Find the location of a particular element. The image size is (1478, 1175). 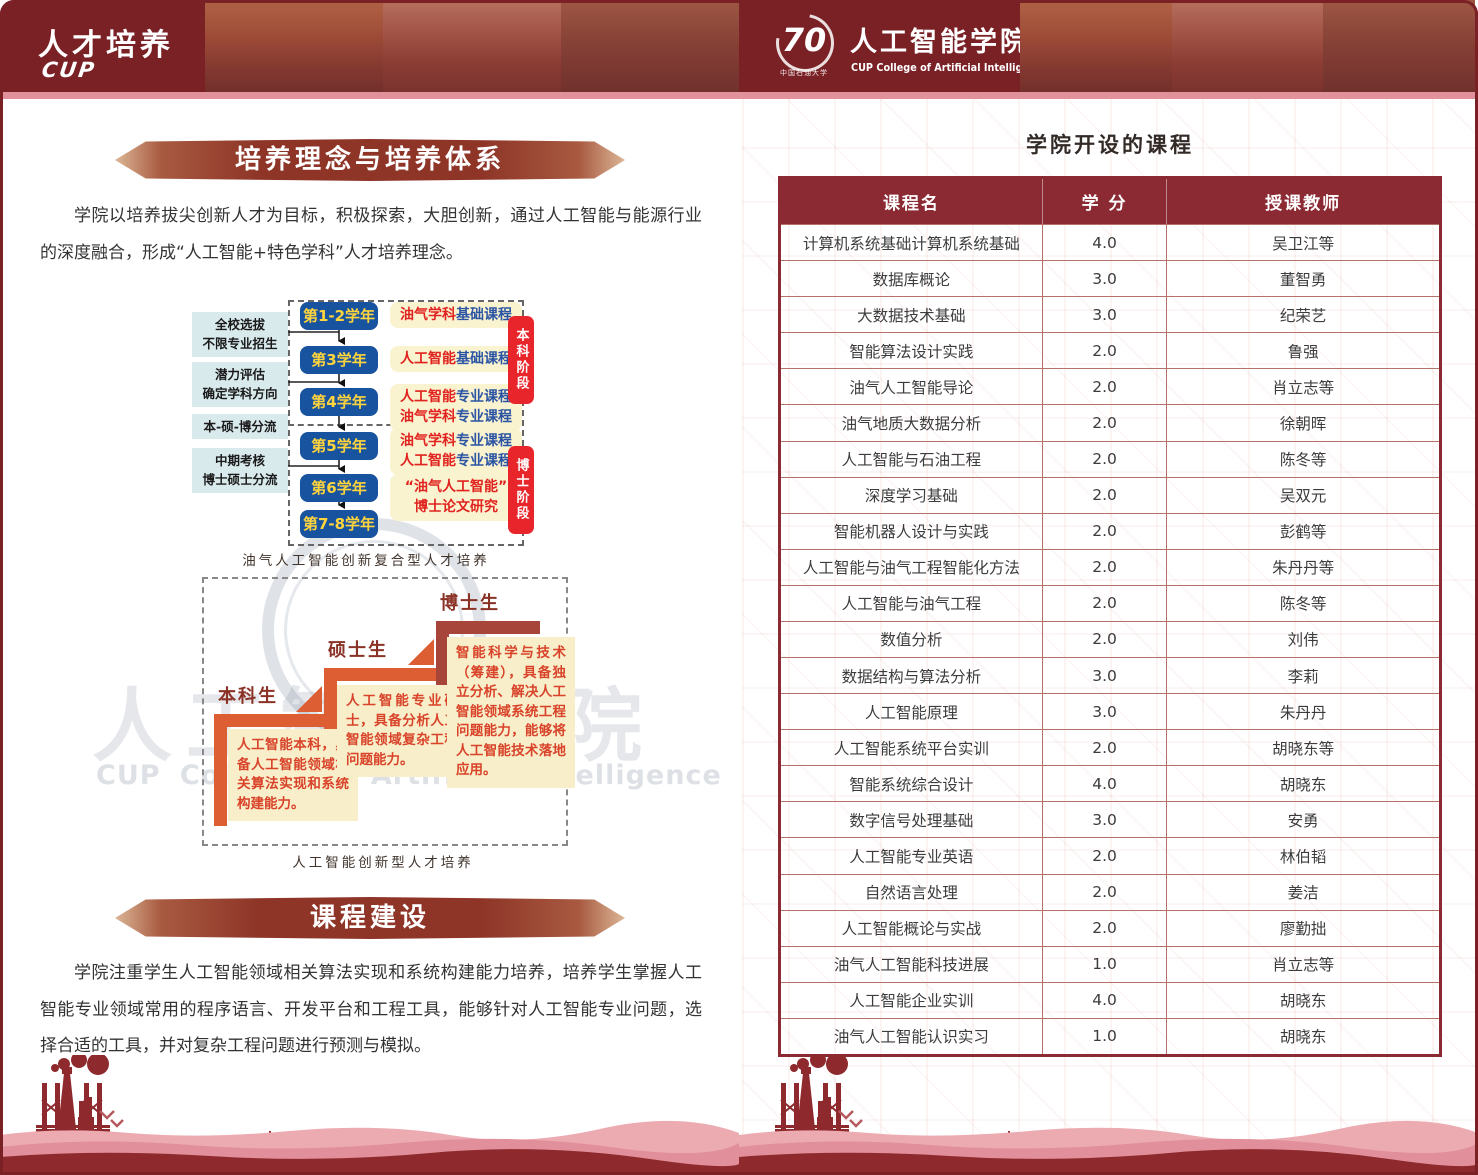

course-name-cell: 人工智能企业实训 is located at coordinates (912, 999).